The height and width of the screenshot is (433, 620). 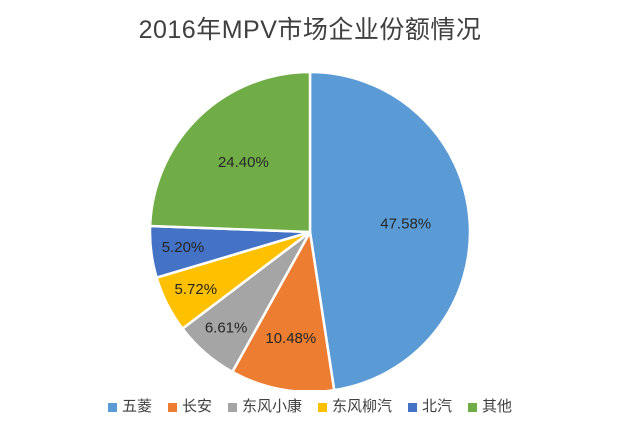 I want to click on chart-title: 2016年MPV市场企业份额情况, so click(x=310, y=30).